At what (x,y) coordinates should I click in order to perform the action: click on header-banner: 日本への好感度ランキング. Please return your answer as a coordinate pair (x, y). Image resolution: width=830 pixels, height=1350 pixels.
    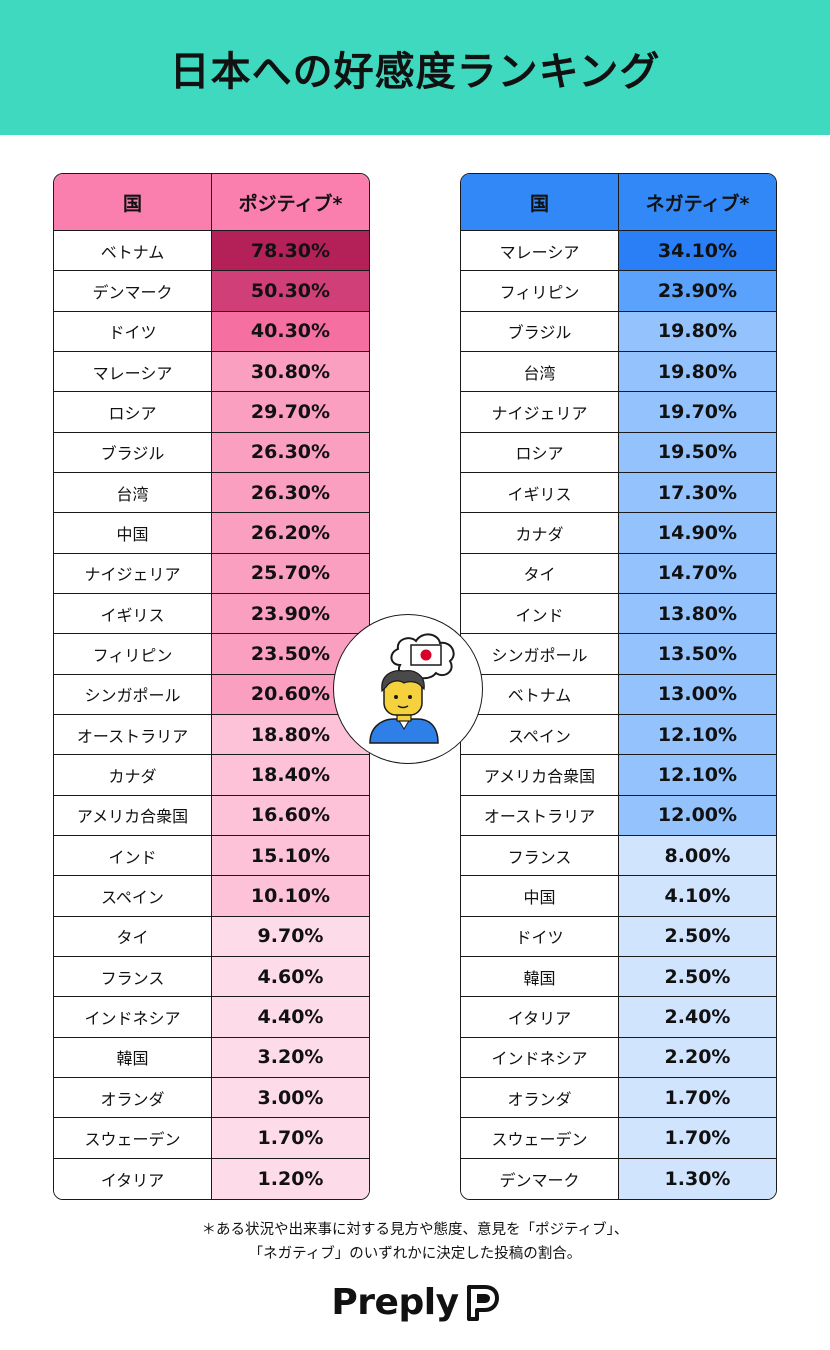
    Looking at the image, I should click on (415, 67).